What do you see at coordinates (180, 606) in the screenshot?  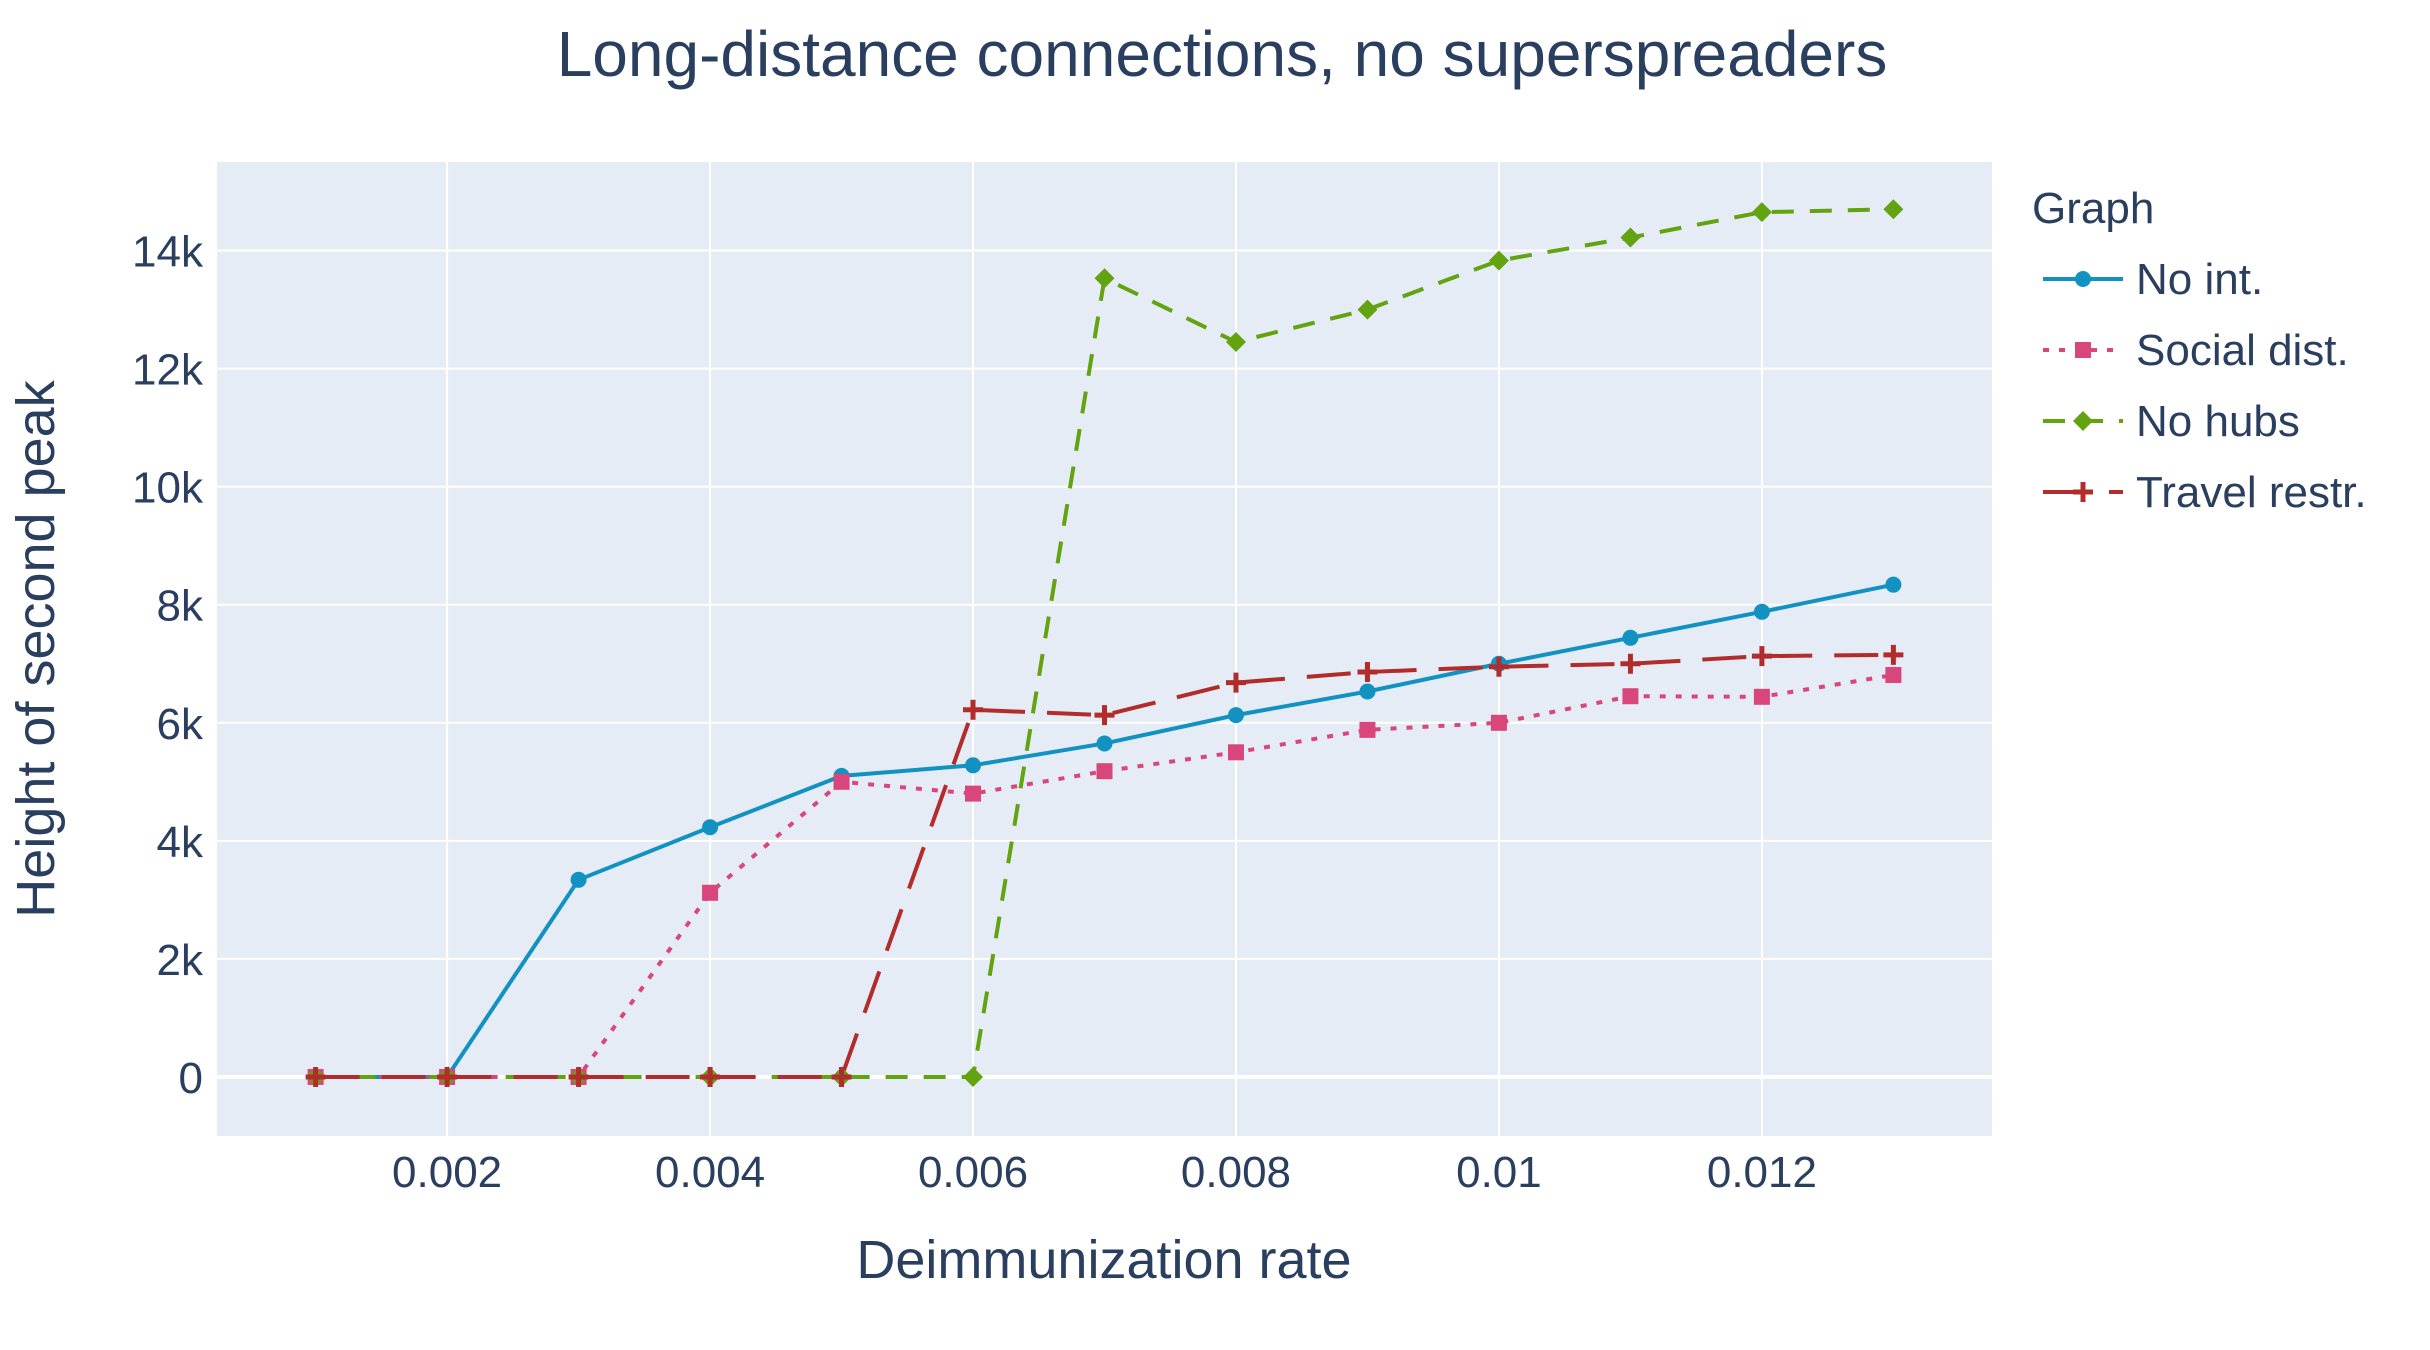 I see `y-tick-label: 8k` at bounding box center [180, 606].